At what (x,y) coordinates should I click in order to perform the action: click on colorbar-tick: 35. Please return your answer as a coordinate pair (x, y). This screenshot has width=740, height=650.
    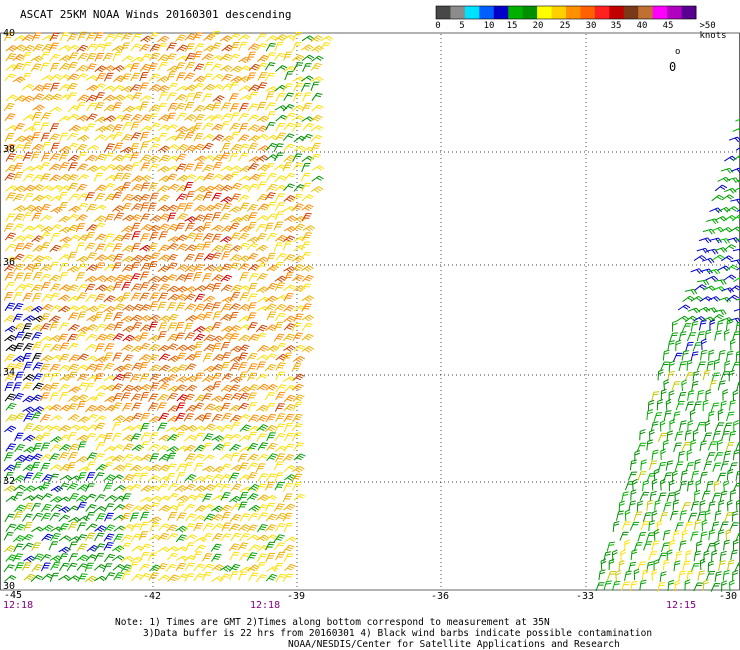
    Looking at the image, I should click on (616, 26).